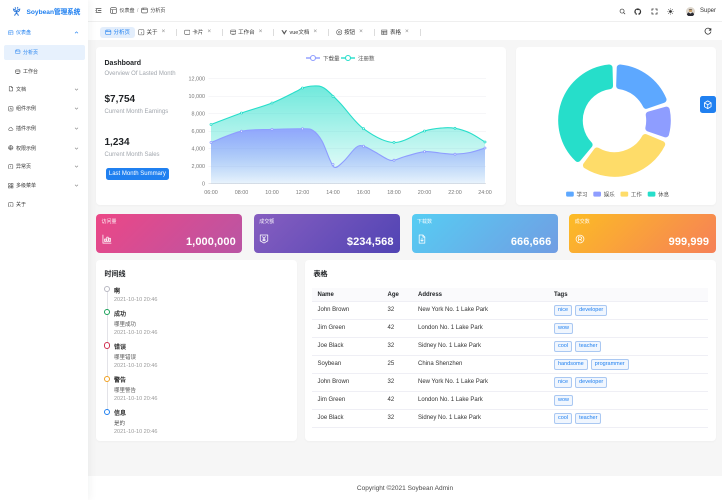  What do you see at coordinates (242, 193) in the screenshot?
I see `svg-text: 08:00` at bounding box center [242, 193].